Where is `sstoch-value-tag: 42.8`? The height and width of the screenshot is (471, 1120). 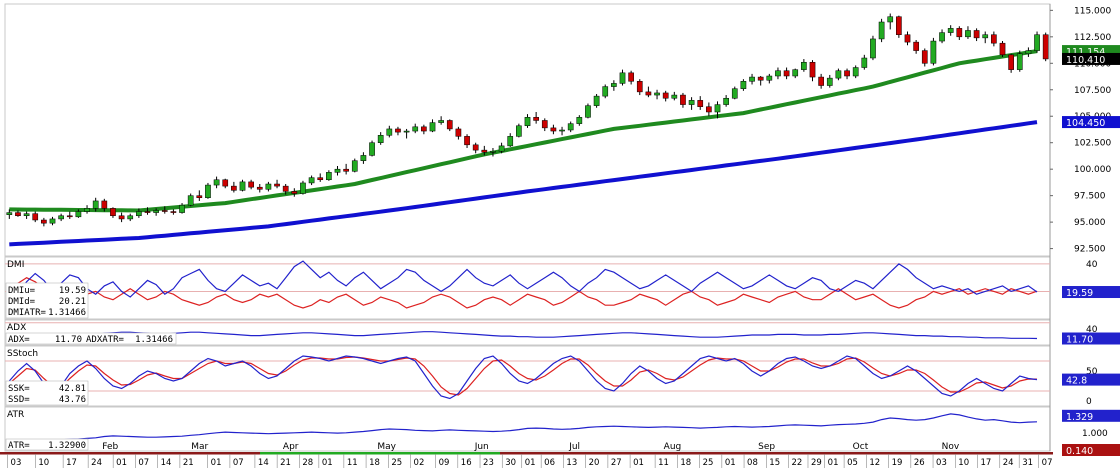 sstoch-value-tag: 42.8 is located at coordinates (1076, 381).